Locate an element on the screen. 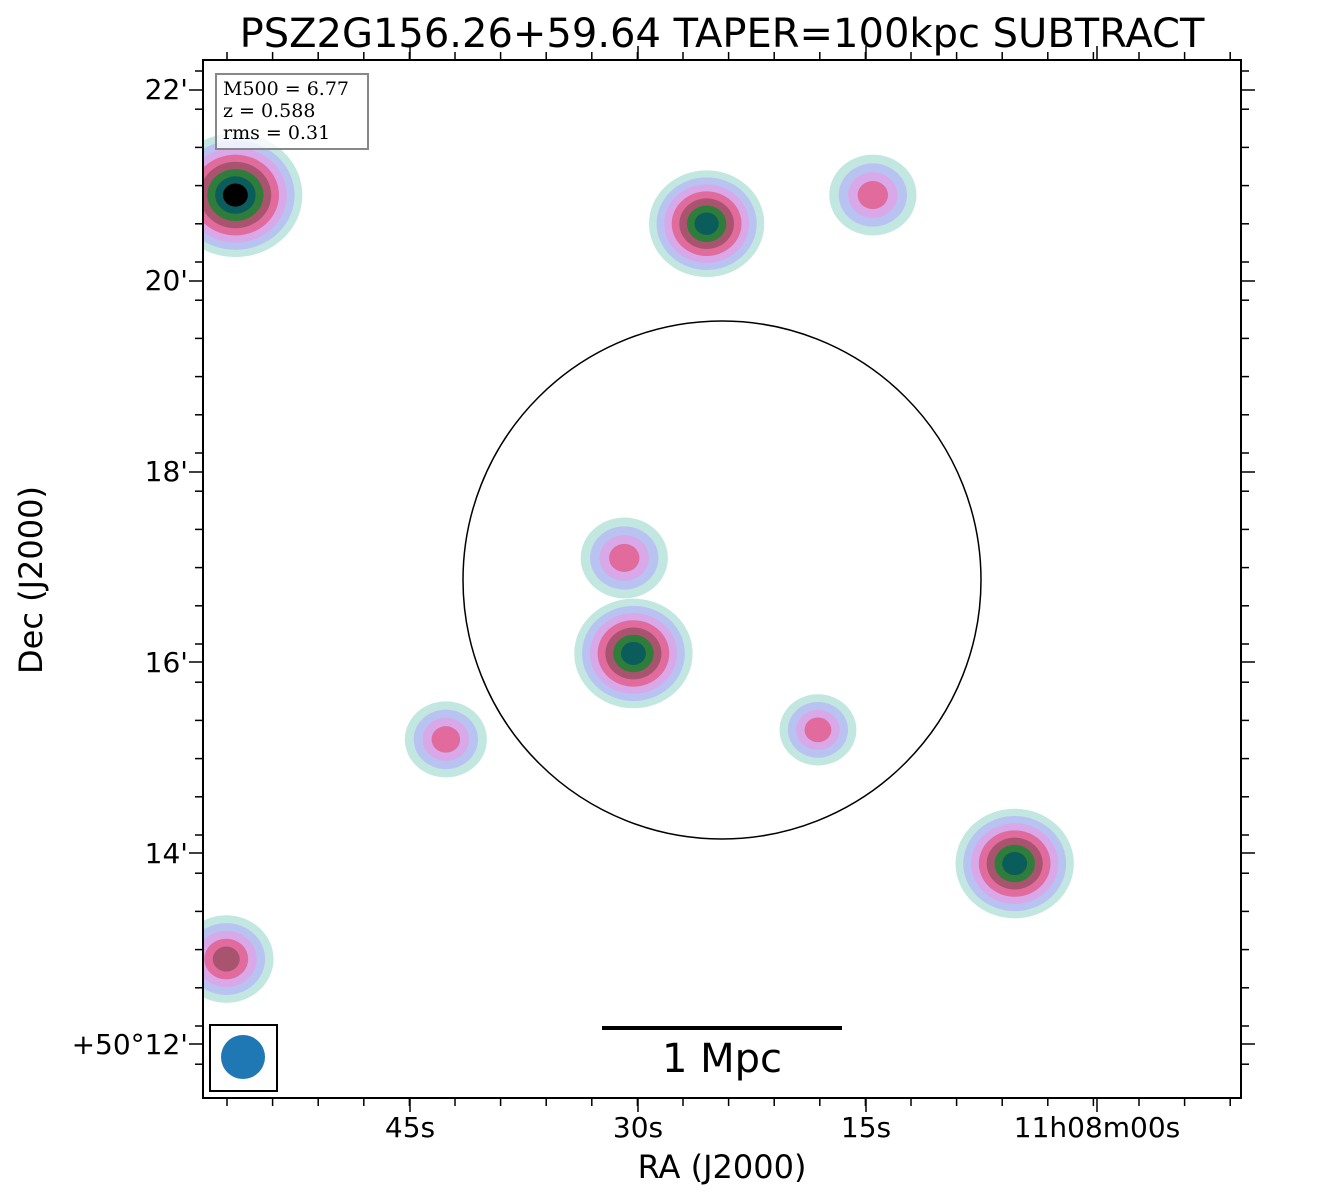 Image resolution: width=1321 pixels, height=1200 pixels. y-tick-label: 18' is located at coordinates (166, 471).